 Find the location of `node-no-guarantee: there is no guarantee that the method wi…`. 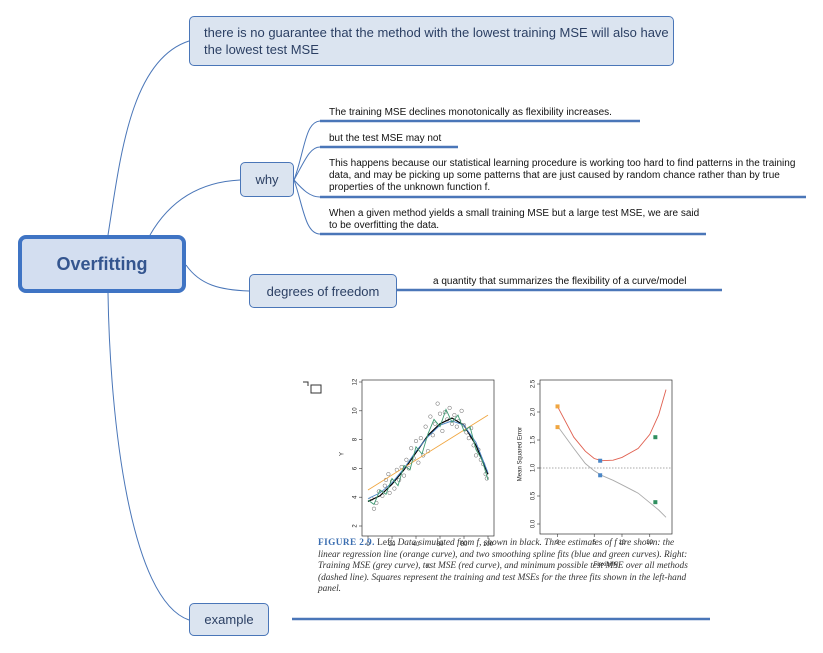

node-no-guarantee: there is no guarantee that the method wi… is located at coordinates (431, 41).